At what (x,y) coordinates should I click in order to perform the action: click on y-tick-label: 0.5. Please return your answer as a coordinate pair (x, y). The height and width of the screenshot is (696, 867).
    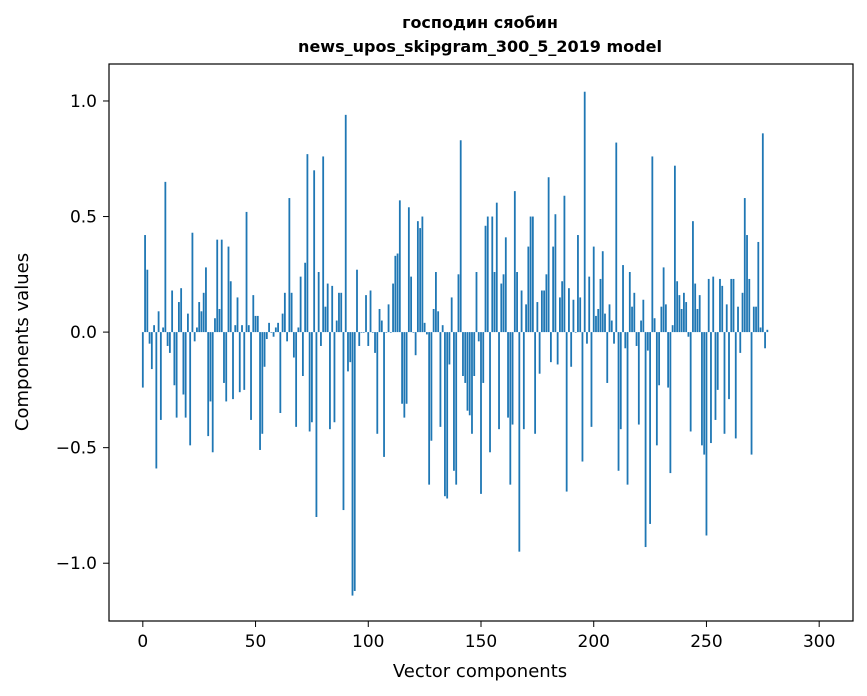
    Looking at the image, I should click on (83, 218).